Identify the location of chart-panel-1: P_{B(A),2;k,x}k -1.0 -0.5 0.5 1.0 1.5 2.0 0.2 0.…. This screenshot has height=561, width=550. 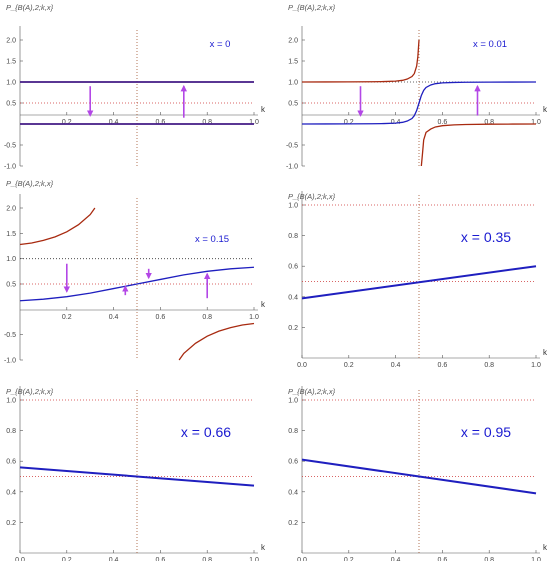
(135, 87).